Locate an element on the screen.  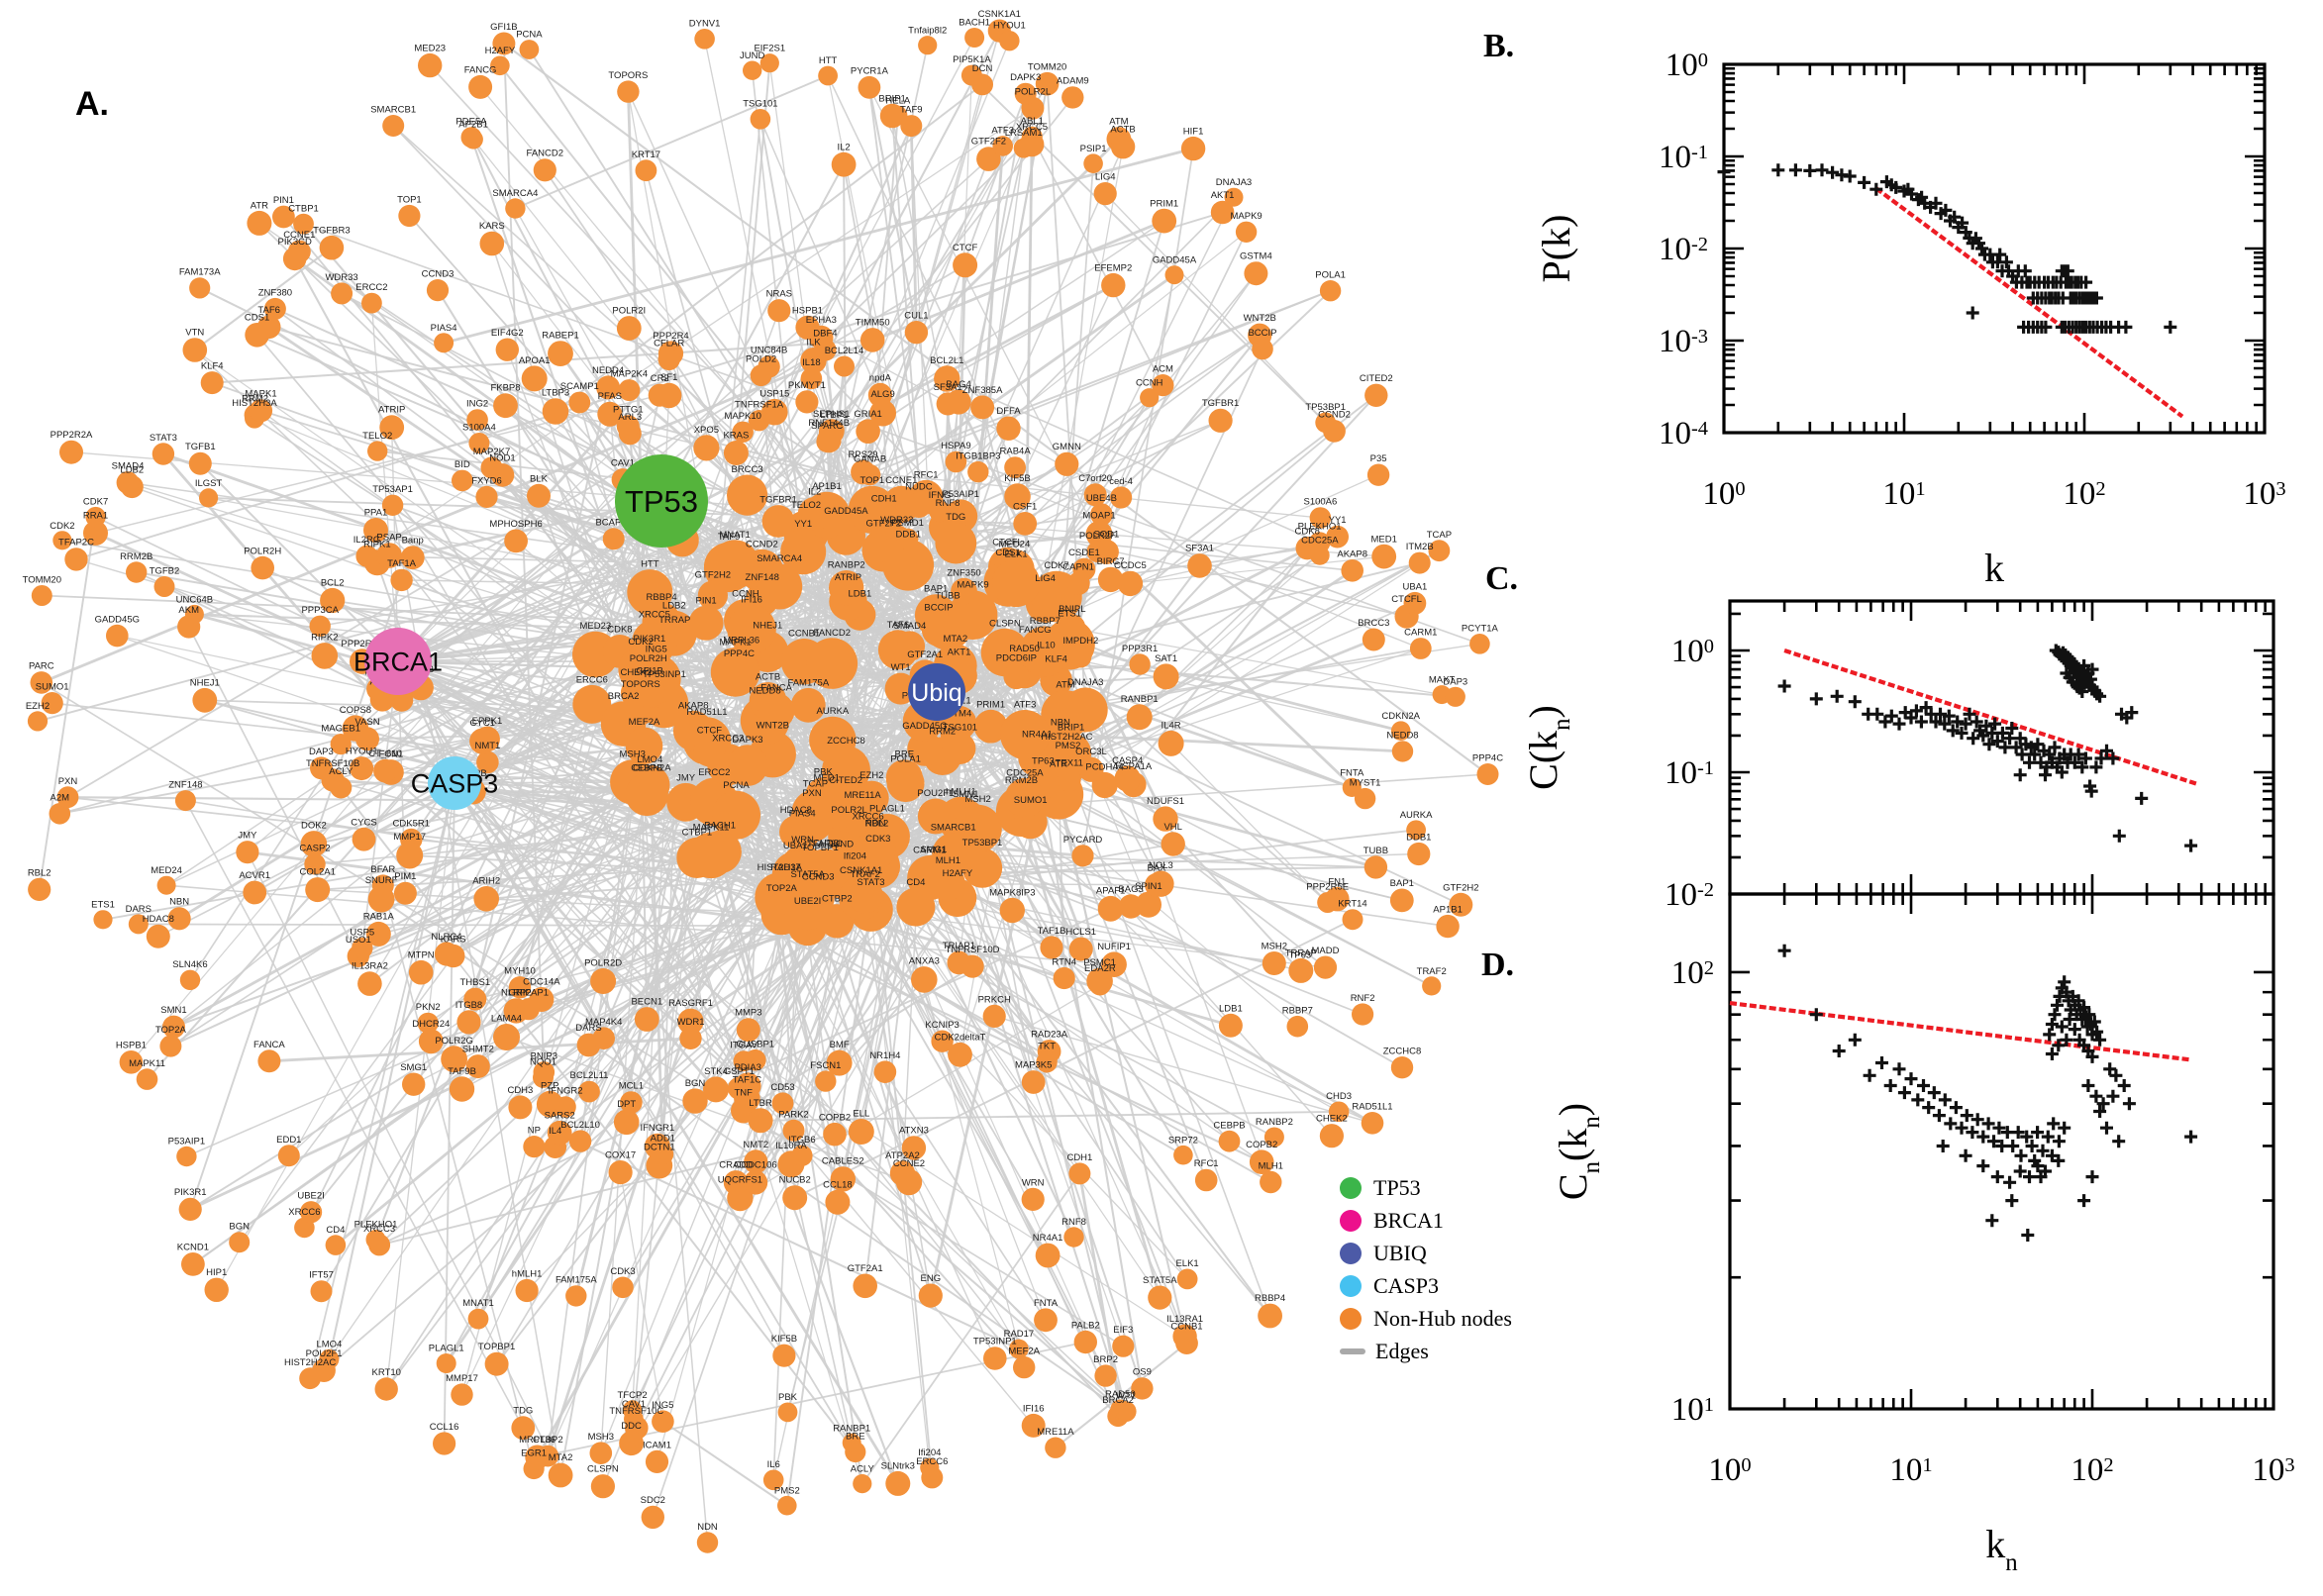
power-law-fit-line is located at coordinates (2029, 302).